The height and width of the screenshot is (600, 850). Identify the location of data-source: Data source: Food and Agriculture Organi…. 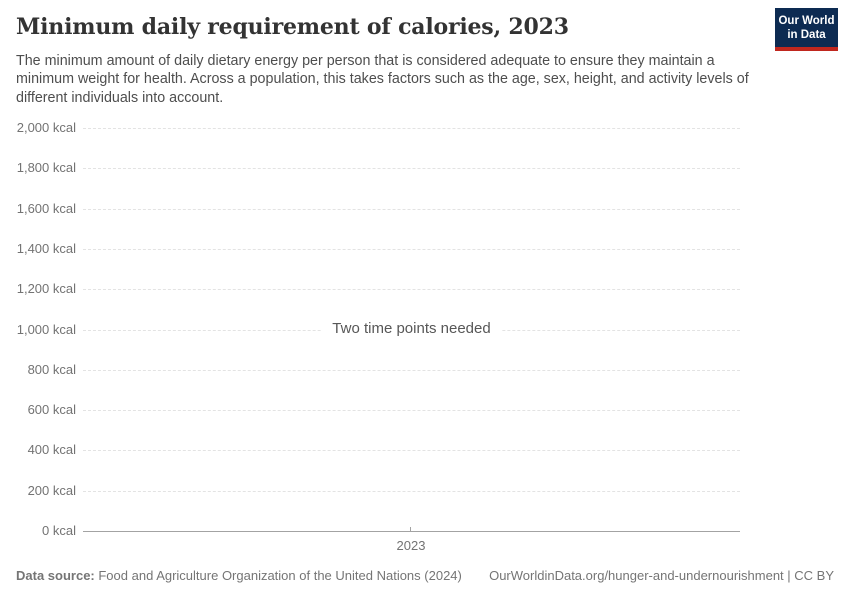
(239, 575).